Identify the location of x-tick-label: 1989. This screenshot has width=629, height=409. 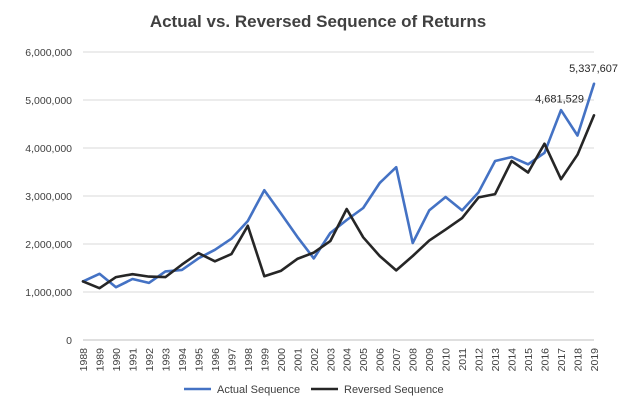
(100, 360).